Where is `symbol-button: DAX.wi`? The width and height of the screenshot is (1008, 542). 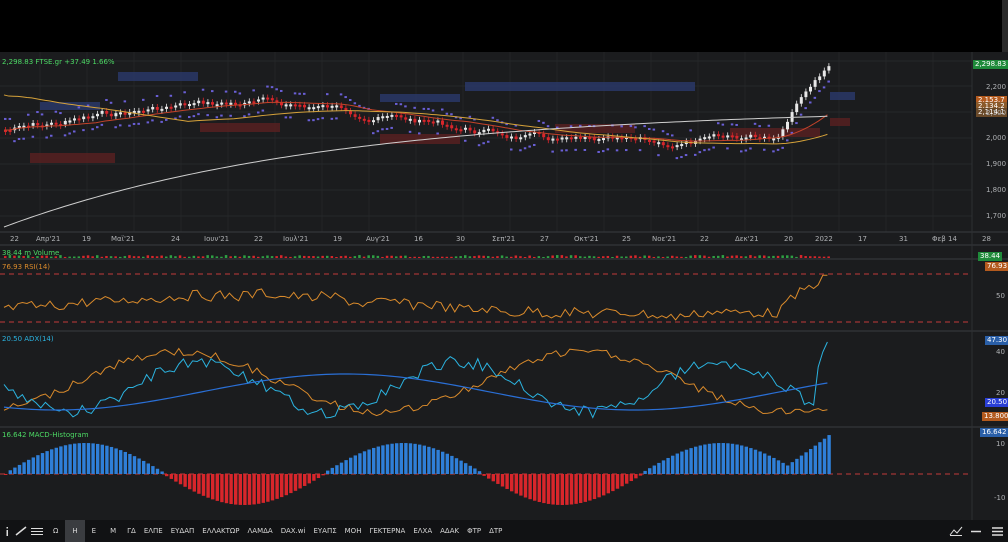
symbol-button: DAX.wi is located at coordinates (293, 531).